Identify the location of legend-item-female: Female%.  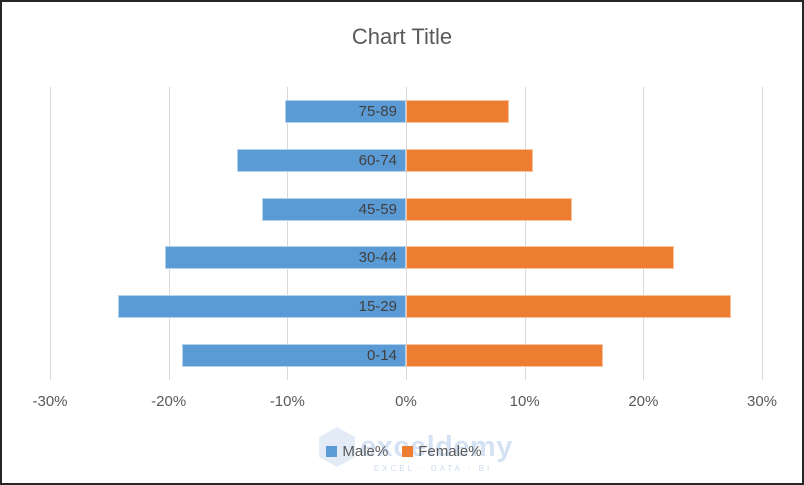
(442, 451).